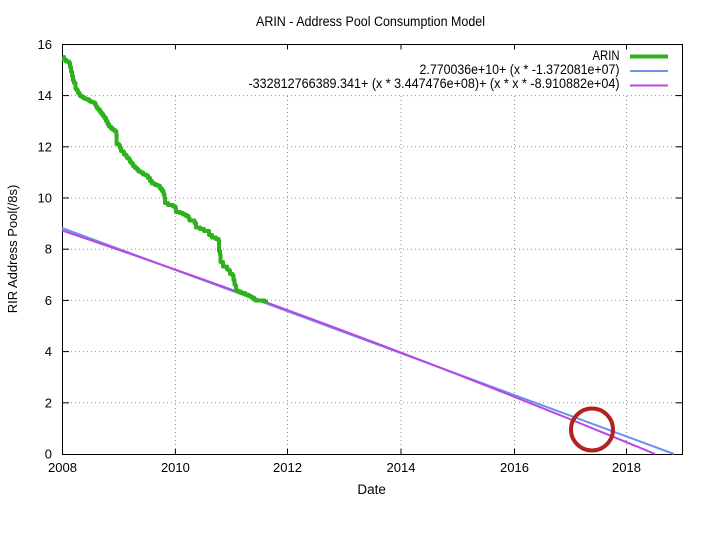 This screenshot has width=720, height=540. Describe the element at coordinates (401, 467) in the screenshot. I see `svg-text: 2014` at that location.